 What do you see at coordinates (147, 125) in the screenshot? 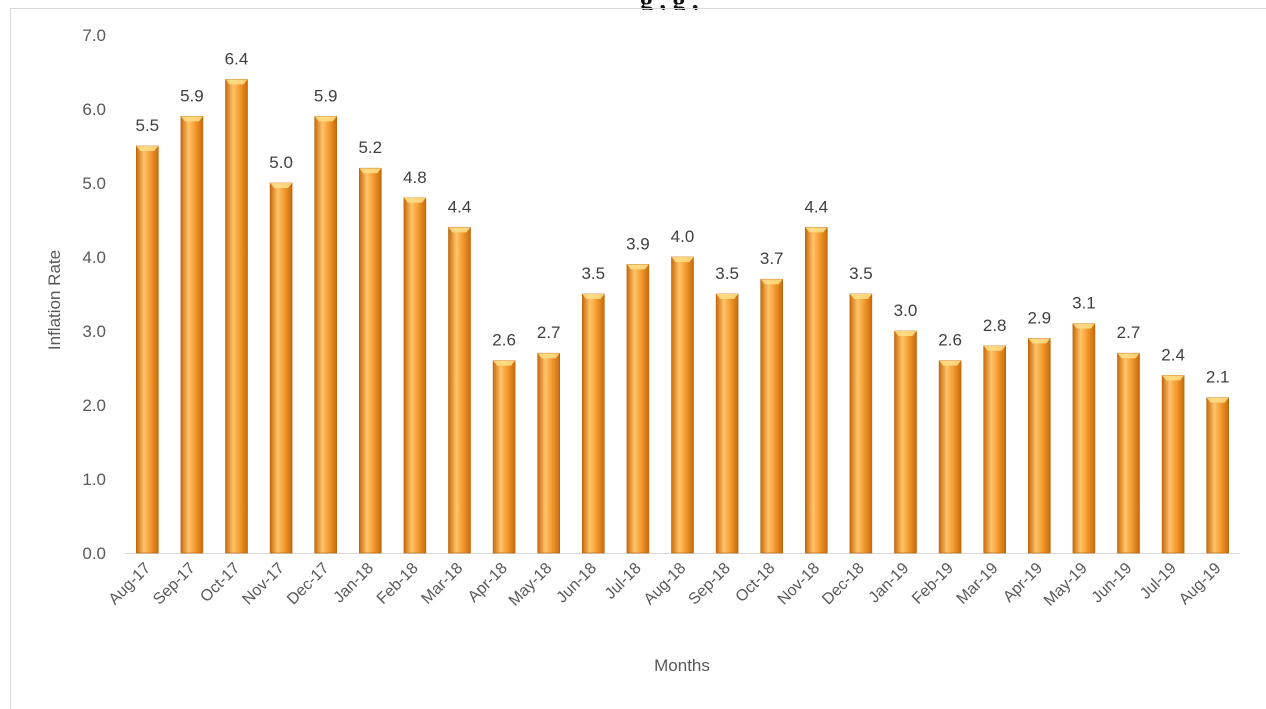
I see `data-label: 5.5` at bounding box center [147, 125].